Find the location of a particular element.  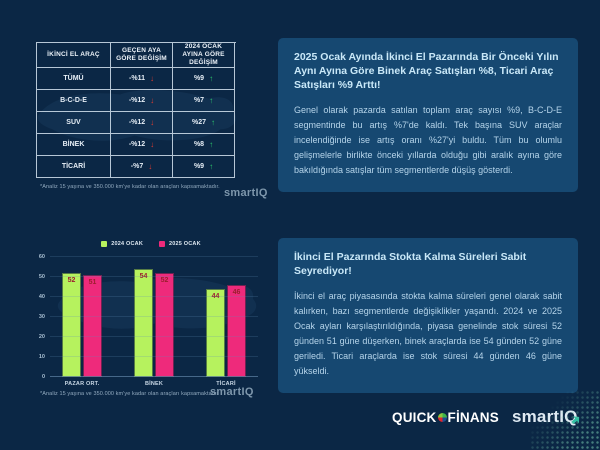

segment-label: SUV is located at coordinates (74, 123).